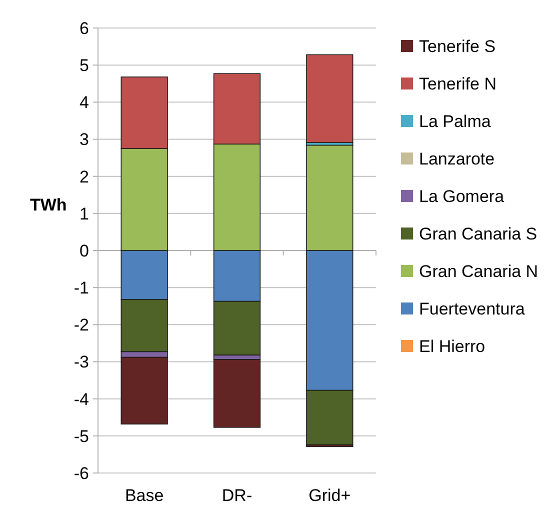  What do you see at coordinates (478, 271) in the screenshot?
I see `legend-label: Gran Canaria N` at bounding box center [478, 271].